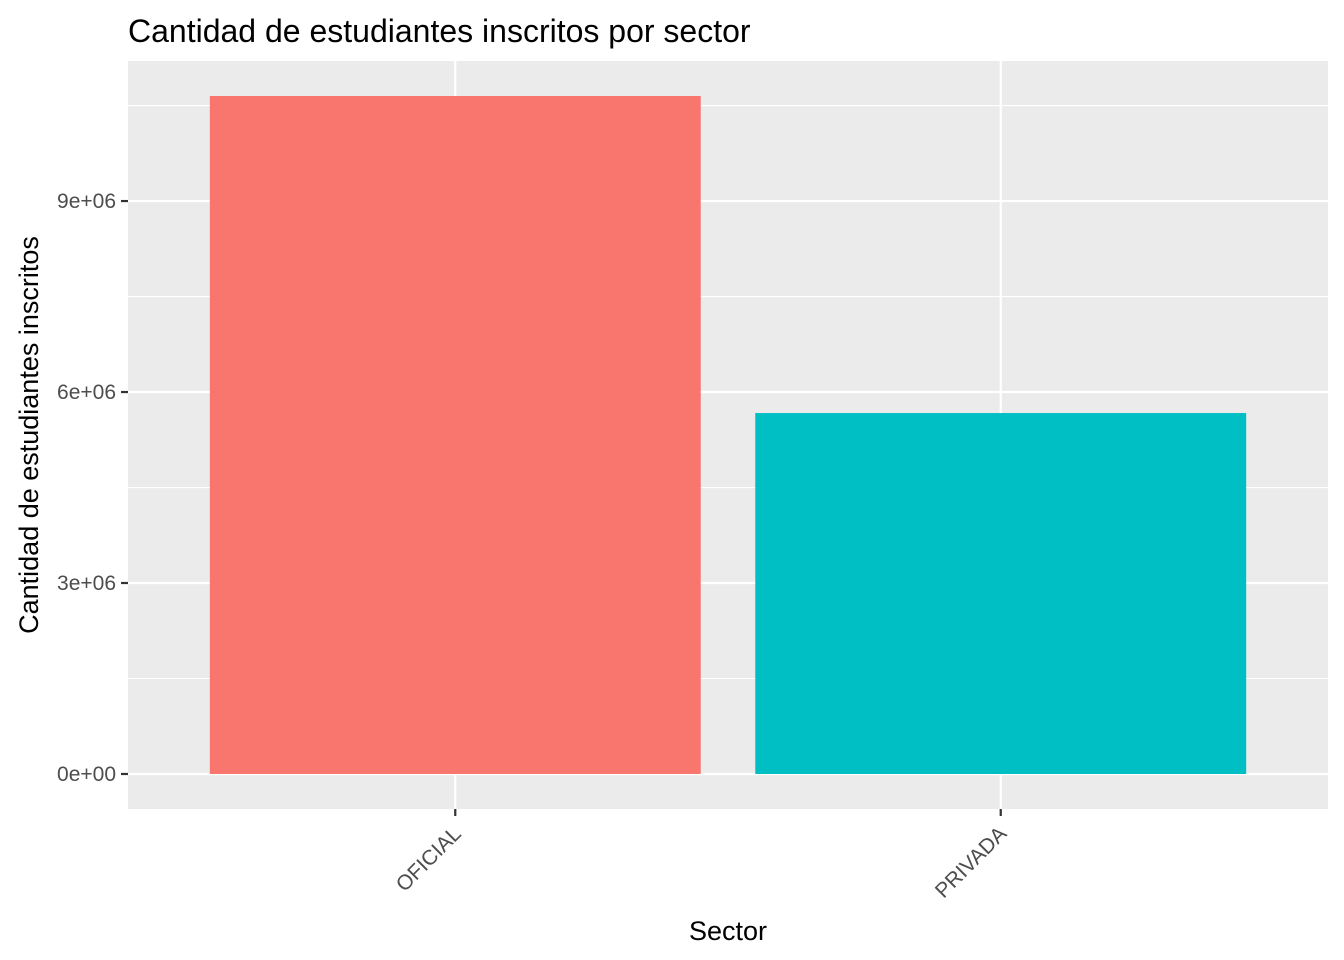  What do you see at coordinates (701, 856) in the screenshot?
I see `x-axis: OFICIAL PRIVADA` at bounding box center [701, 856].